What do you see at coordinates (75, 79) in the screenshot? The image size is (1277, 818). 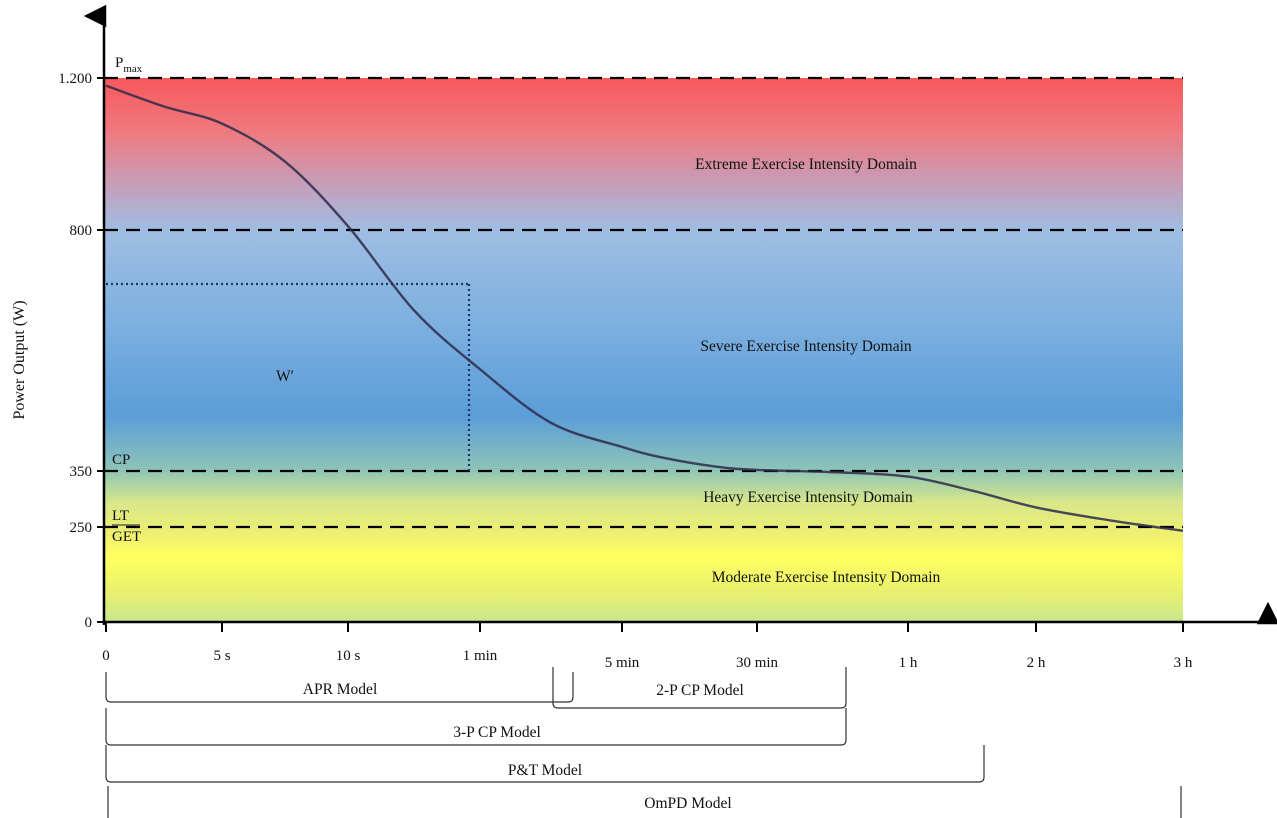 I see `y-tick-label: 1.200` at bounding box center [75, 79].